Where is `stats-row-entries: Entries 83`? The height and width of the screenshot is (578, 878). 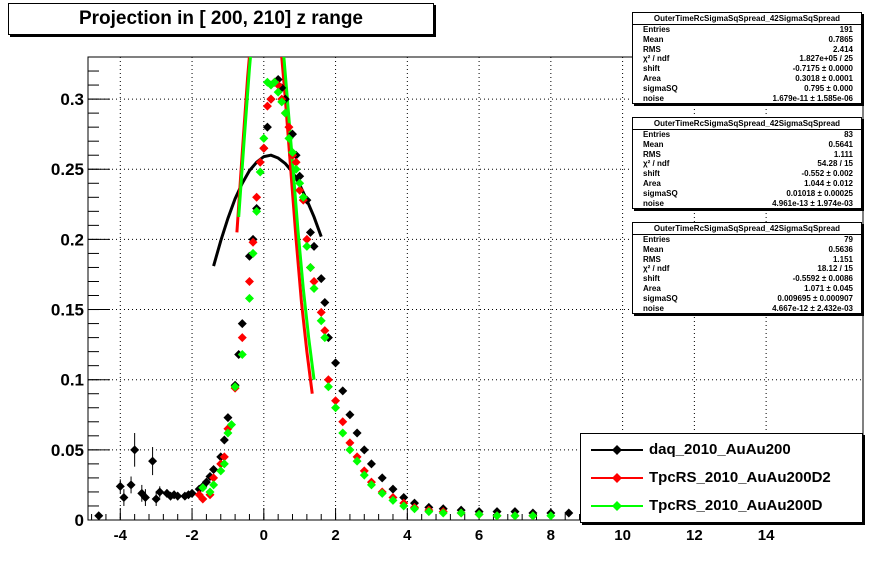 stats-row-entries: Entries 83 is located at coordinates (747, 135).